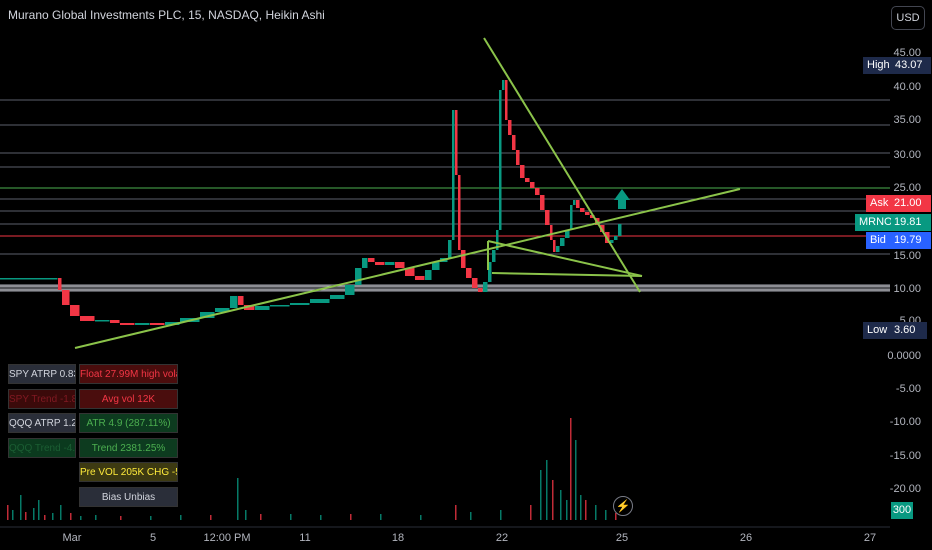 The image size is (932, 550). I want to click on date-axis-label: 12:00 PM, so click(226, 538).